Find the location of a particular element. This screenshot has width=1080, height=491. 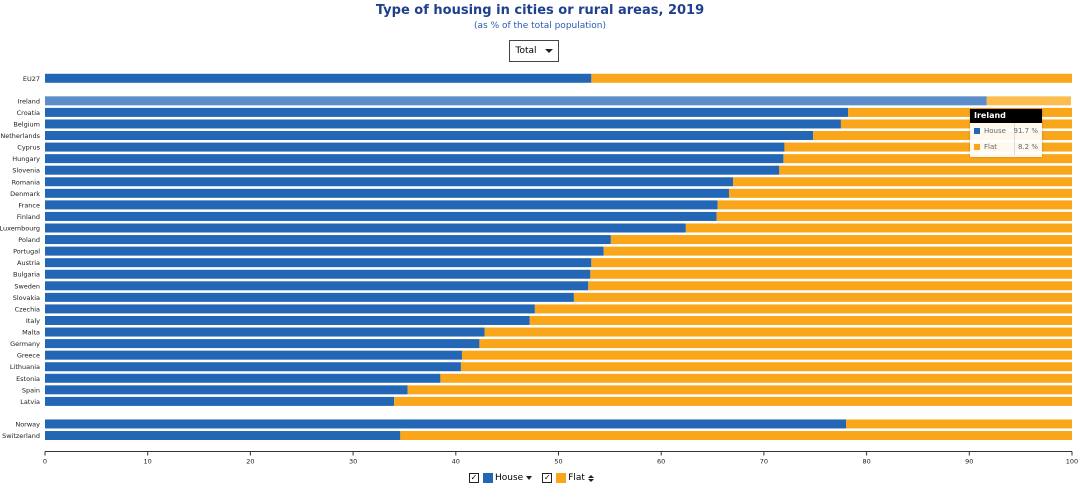

bar-house-croatia is located at coordinates (447, 112).